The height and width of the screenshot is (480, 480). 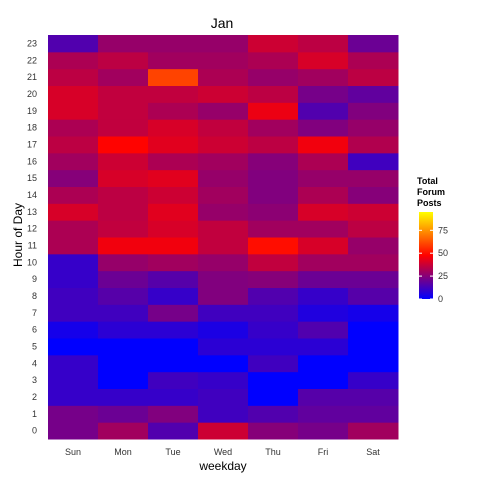 I want to click on y-tick-label: 5, so click(x=34, y=346).